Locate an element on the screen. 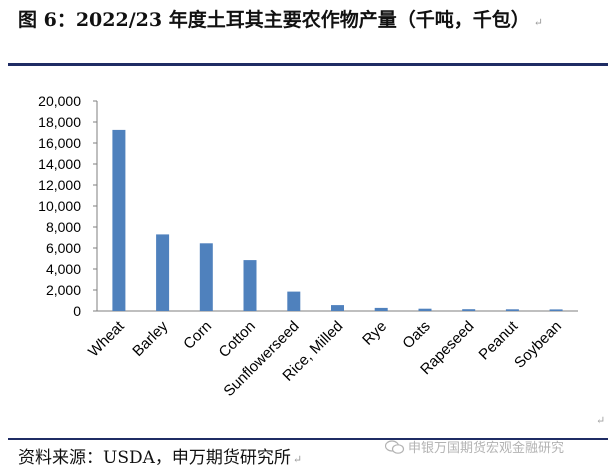 The image size is (615, 473). source-text: 资料来源：USDA，申万期货研究所 is located at coordinates (154, 458).